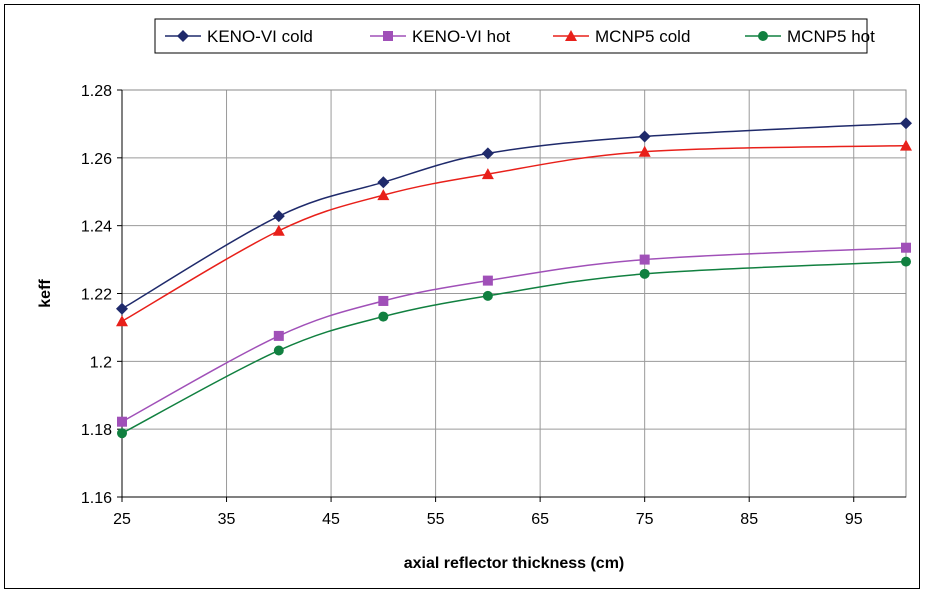  I want to click on x-tick-label: 55, so click(436, 519).